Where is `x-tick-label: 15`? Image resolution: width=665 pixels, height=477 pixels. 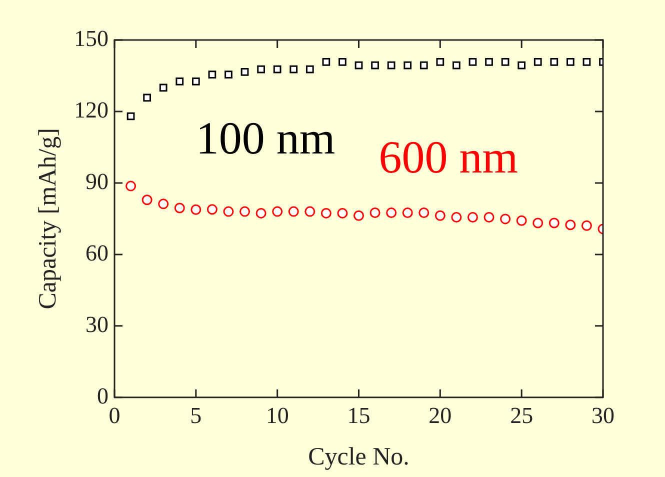
x-tick-label: 15 is located at coordinates (358, 415).